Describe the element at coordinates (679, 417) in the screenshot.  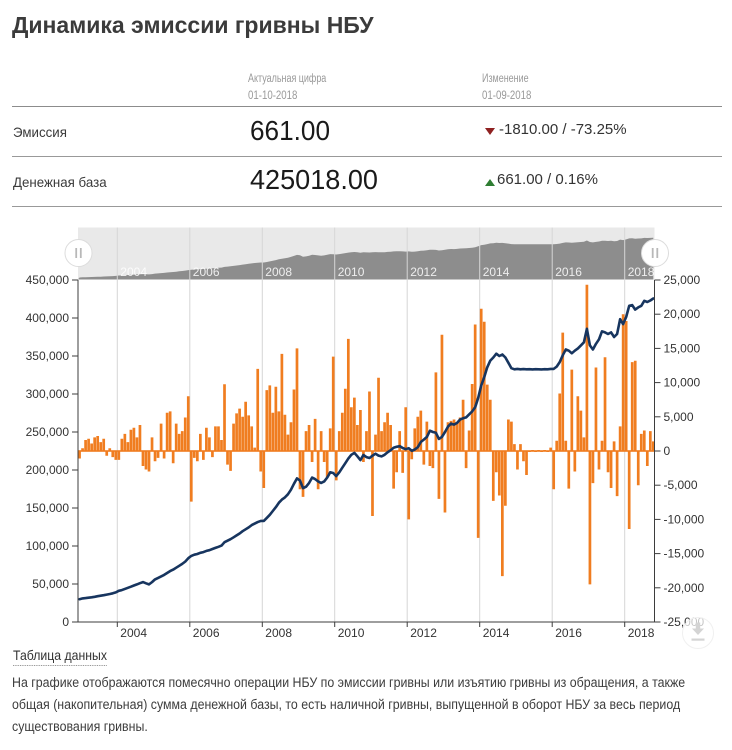
I see `svg-text: 5,000` at that location.